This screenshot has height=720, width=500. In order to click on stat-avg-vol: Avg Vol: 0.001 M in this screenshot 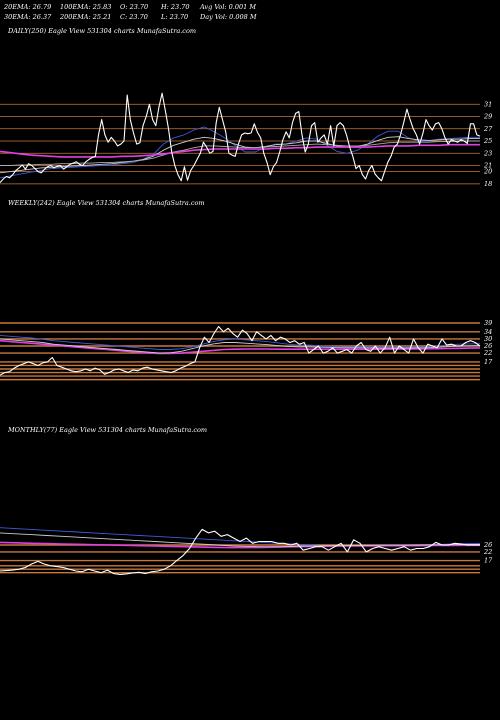, I will do `click(228, 7)`.